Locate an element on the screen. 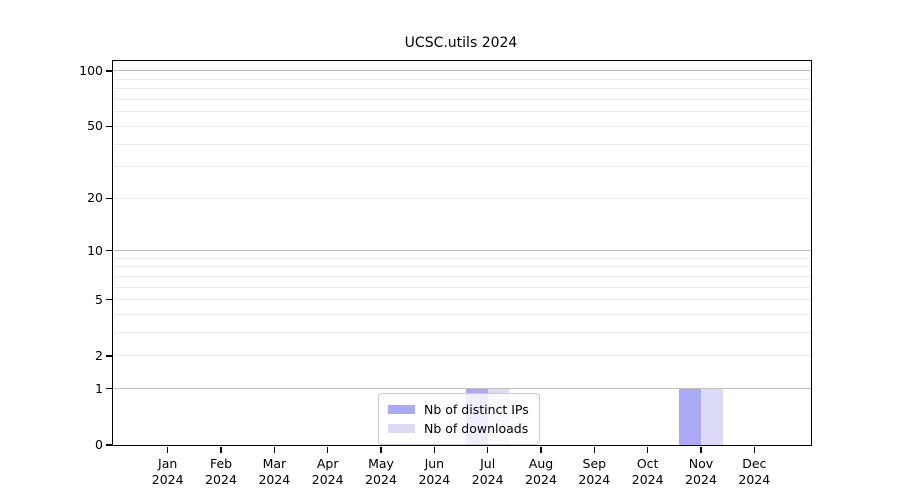 This screenshot has width=900, height=500. x-tick-label-1: Feb 2024 is located at coordinates (221, 472).